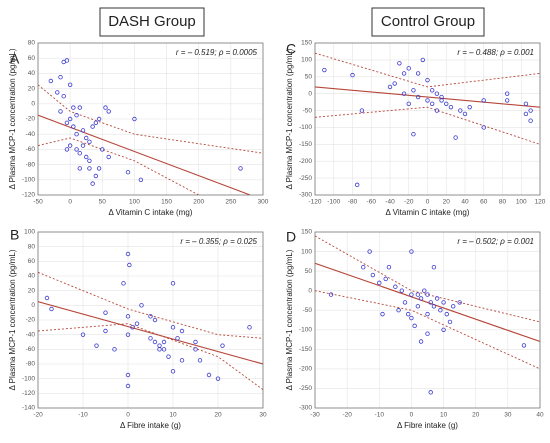 The width and height of the screenshot is (550, 443). I want to click on annotation: r = – 0.488; ρ = 0.001, so click(495, 52).